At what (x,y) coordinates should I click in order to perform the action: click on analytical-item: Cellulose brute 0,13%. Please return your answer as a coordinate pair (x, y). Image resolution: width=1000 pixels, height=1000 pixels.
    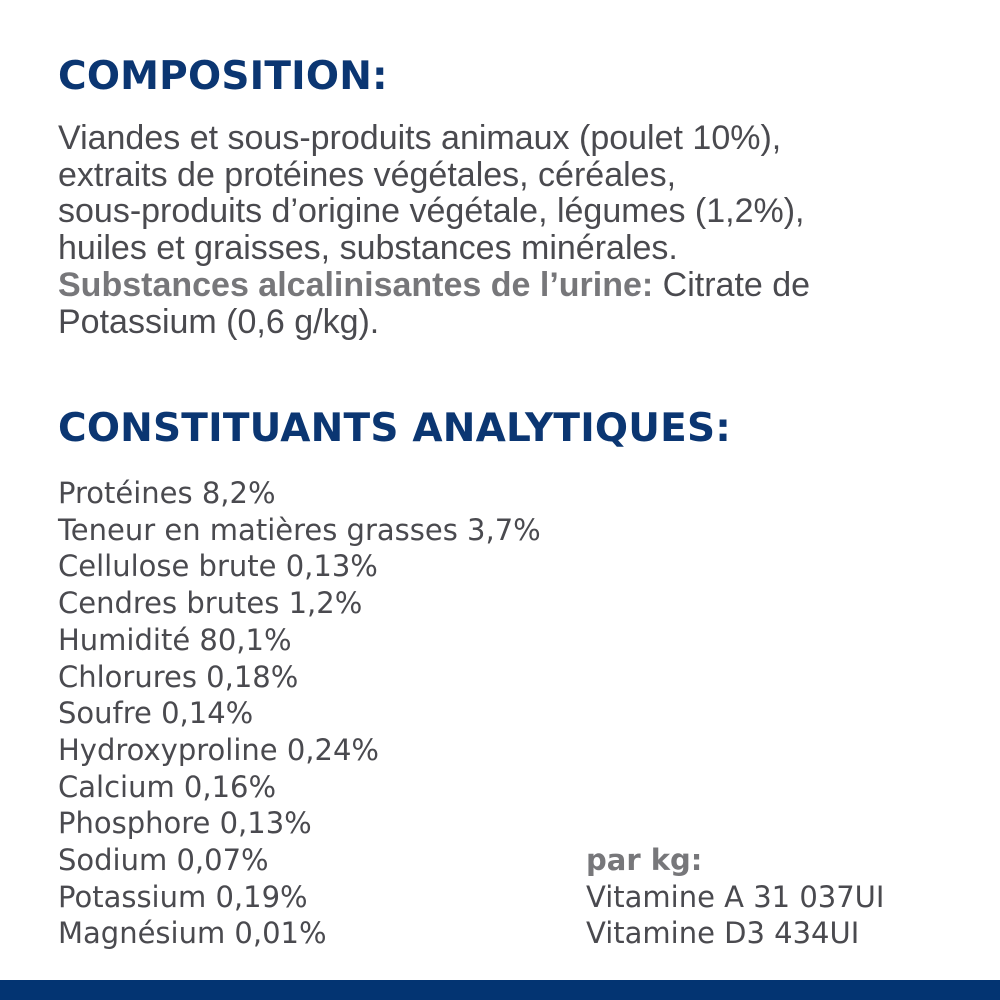
    Looking at the image, I should click on (218, 566).